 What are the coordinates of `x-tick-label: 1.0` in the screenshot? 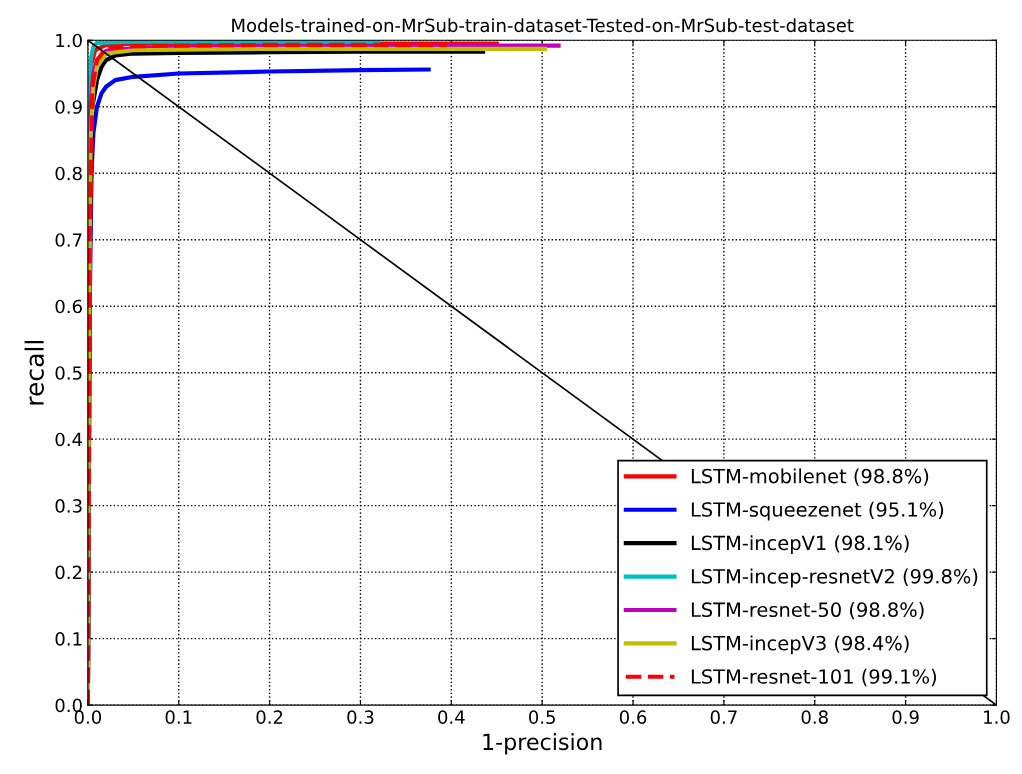 It's located at (997, 717).